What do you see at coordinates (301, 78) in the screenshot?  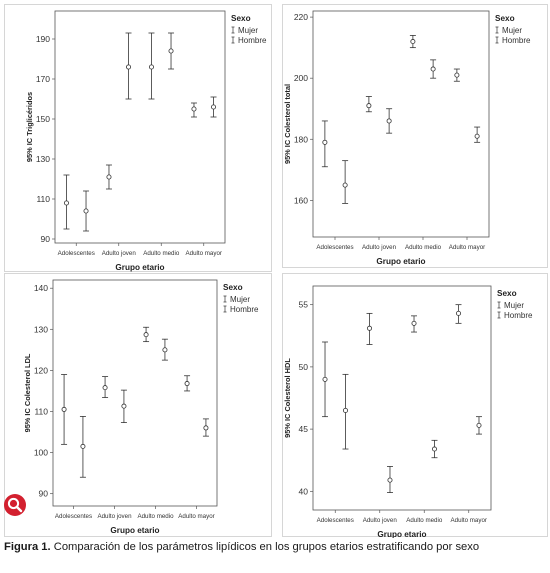 I see `y-tick-label: 200` at bounding box center [301, 78].